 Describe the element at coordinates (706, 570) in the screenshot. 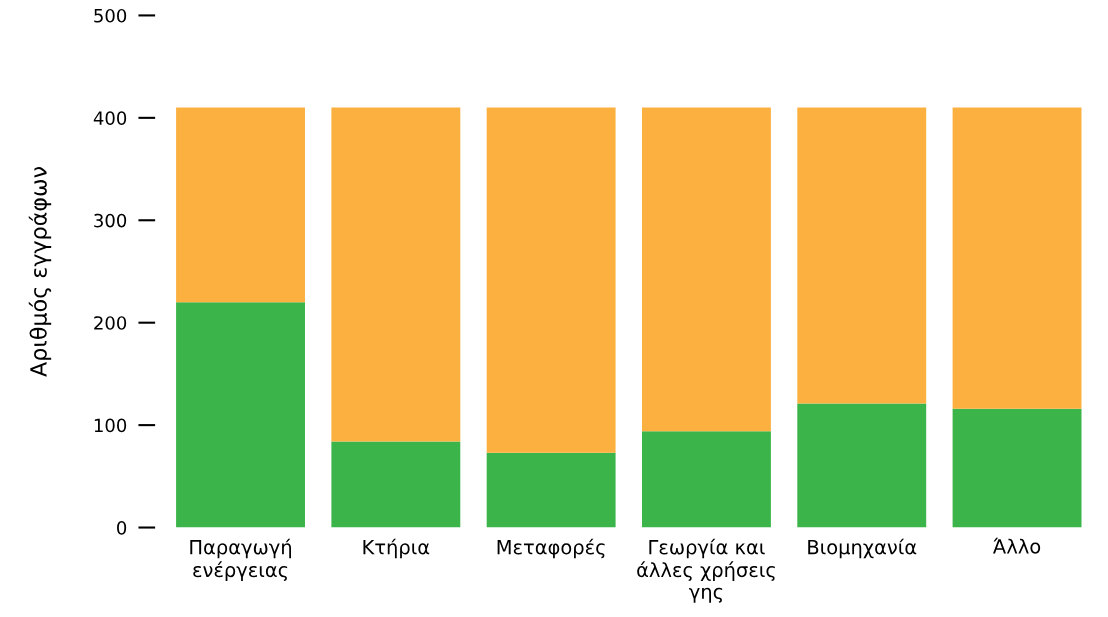

I see `x-tick-label: Γεωργία και άλλες χρήσεις γης` at that location.